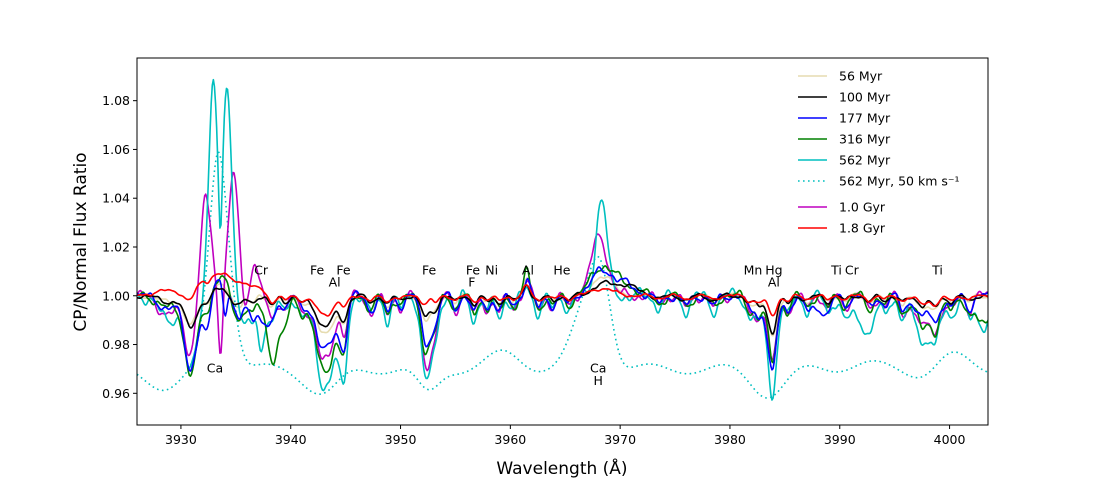 This screenshot has height=479, width=1096. Describe the element at coordinates (401, 439) in the screenshot. I see `x-tick-label: 3950` at that location.